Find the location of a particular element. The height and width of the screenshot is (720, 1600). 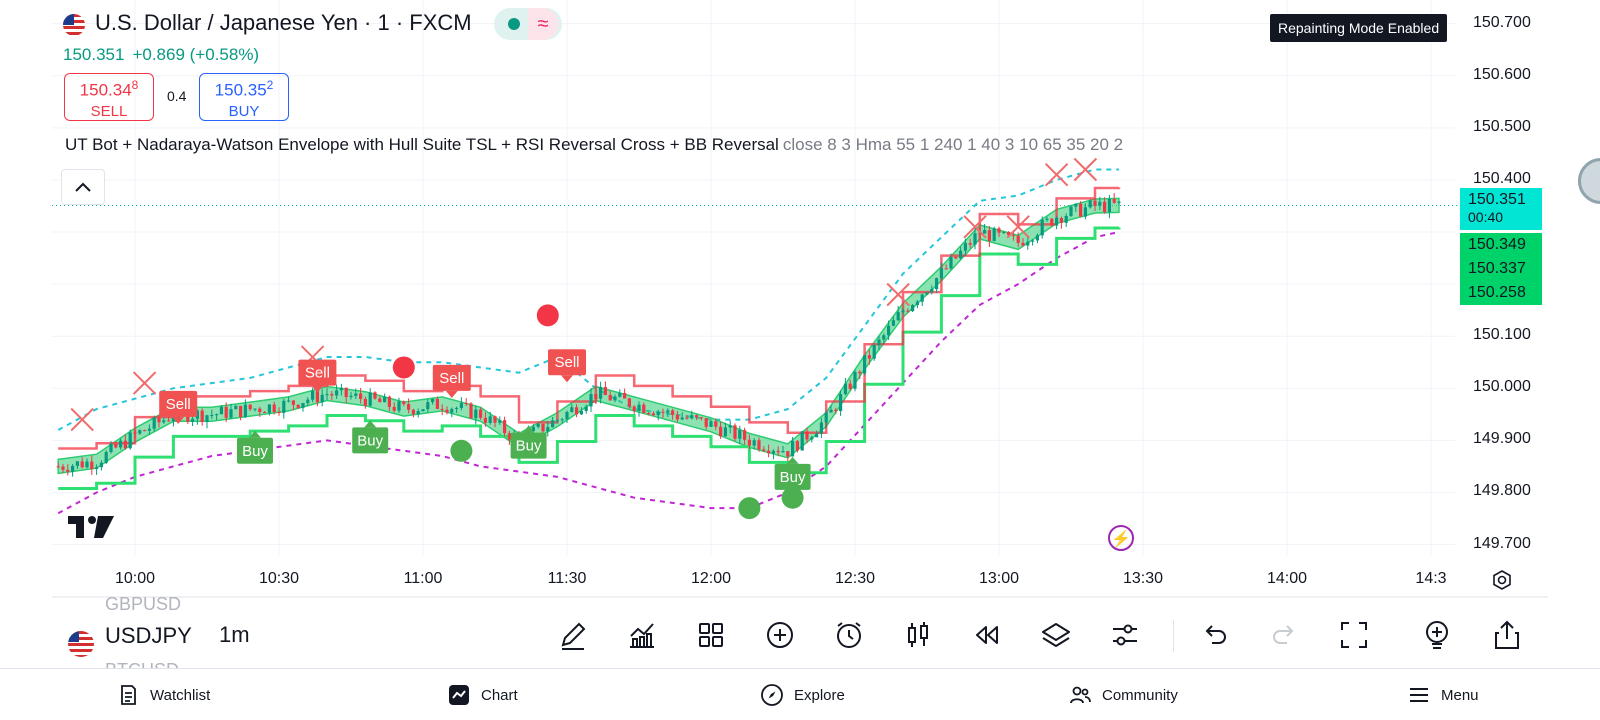

tradingview-logo-icon is located at coordinates (91, 530).